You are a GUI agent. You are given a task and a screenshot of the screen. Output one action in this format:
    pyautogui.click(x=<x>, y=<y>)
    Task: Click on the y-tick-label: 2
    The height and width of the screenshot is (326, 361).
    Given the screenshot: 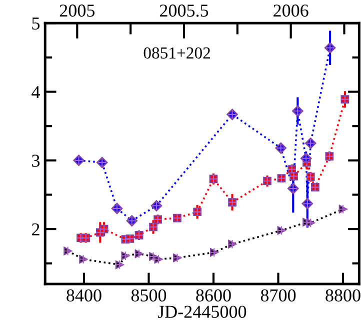 What is the action you would take?
    pyautogui.click(x=36, y=229)
    